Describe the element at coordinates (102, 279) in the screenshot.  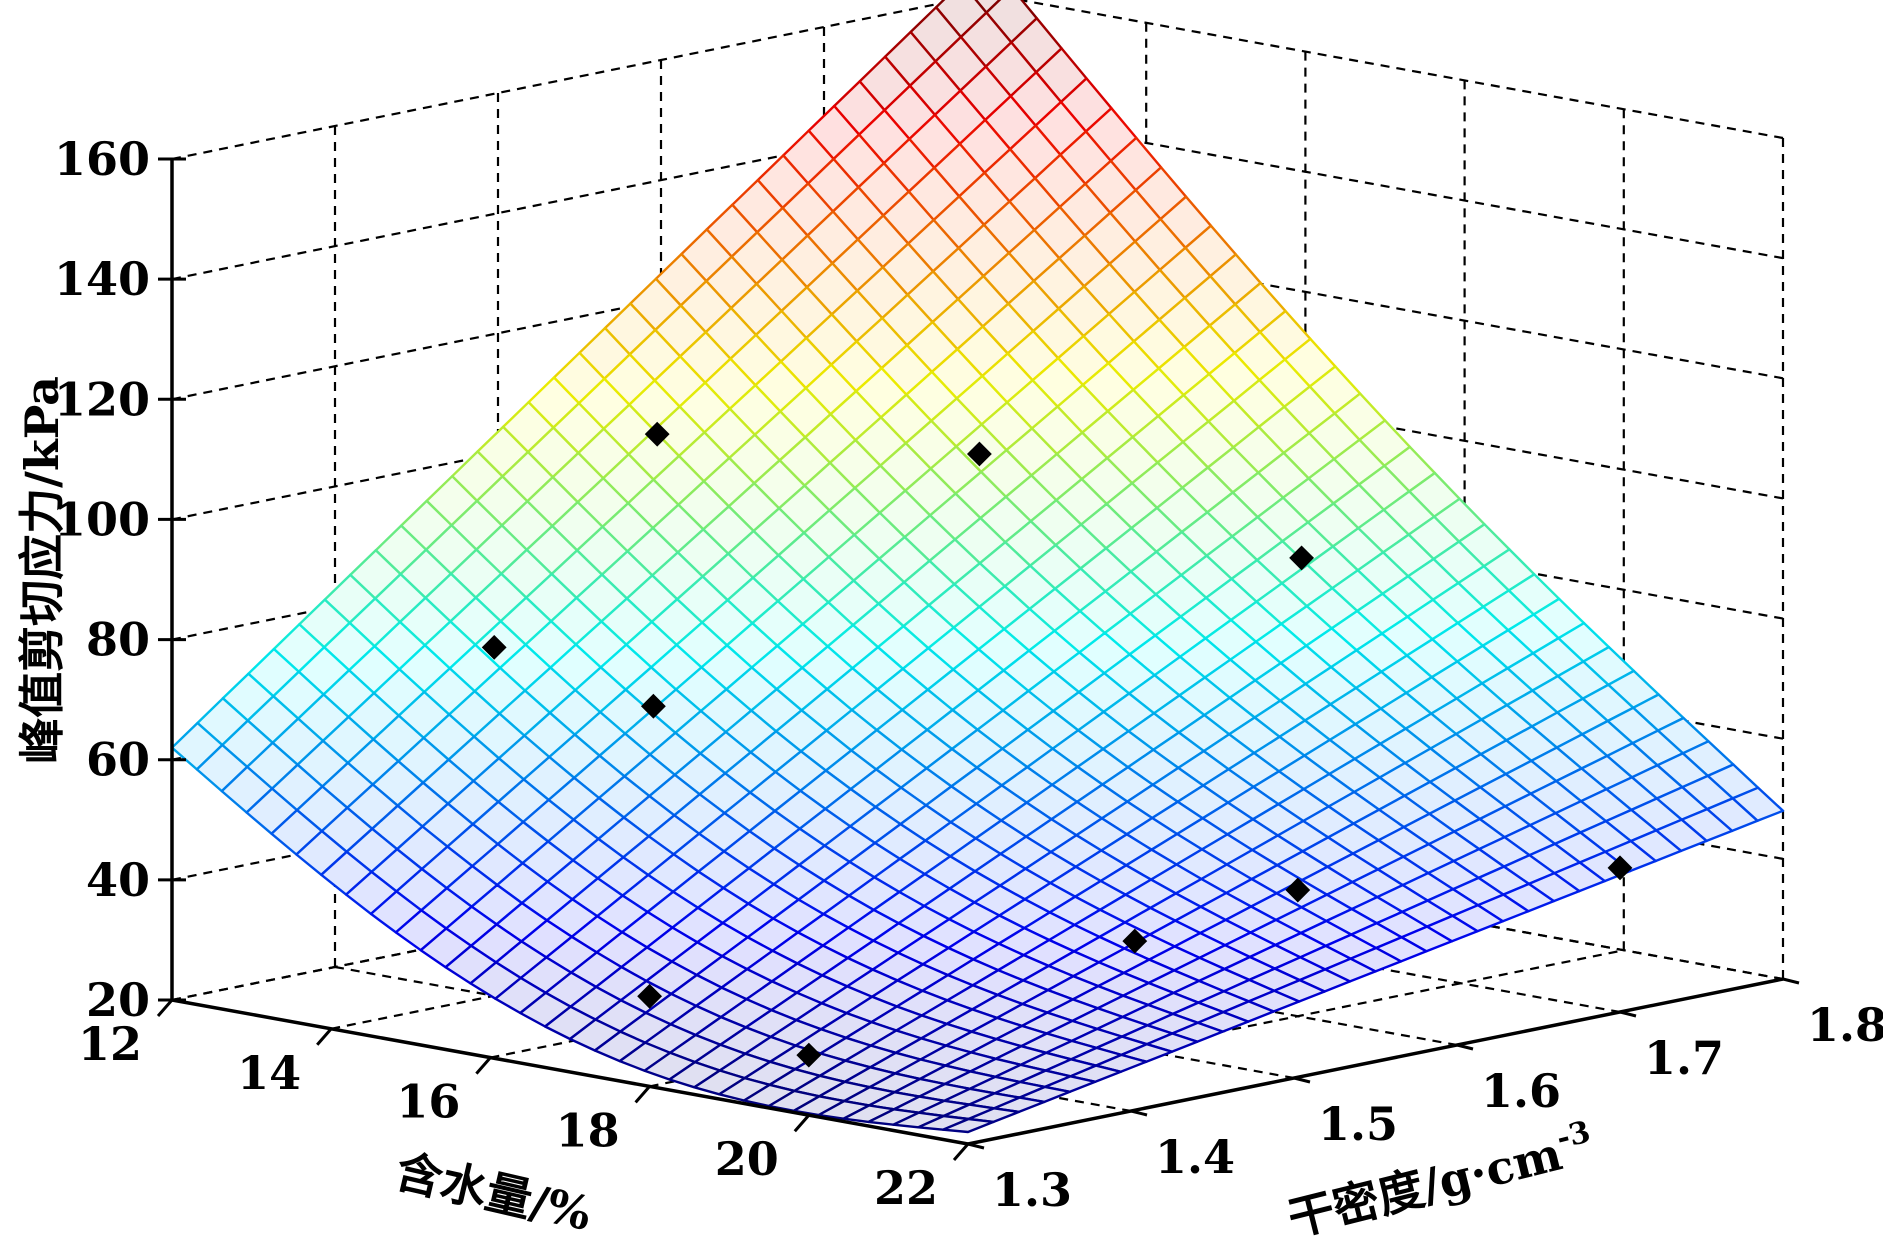
I see `z-tick-label: 140` at that location.